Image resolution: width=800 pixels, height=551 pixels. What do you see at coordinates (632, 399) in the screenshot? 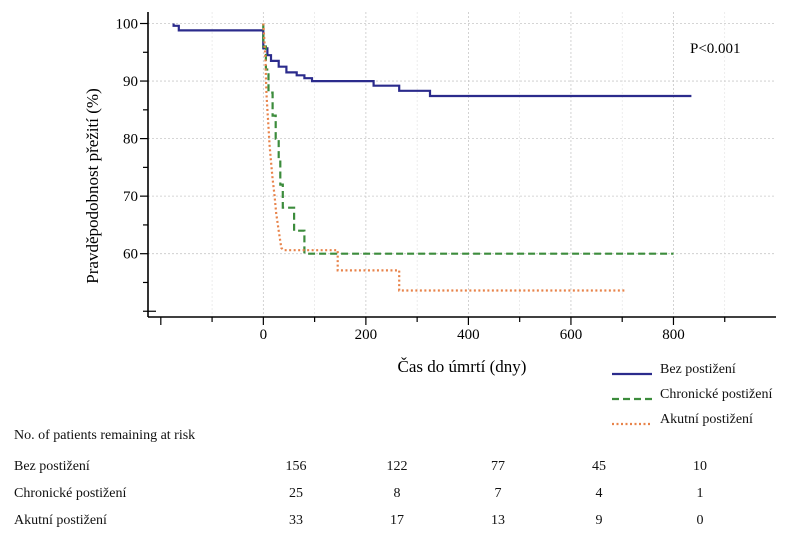
I see `legend-swatch-chronicke` at bounding box center [632, 399].